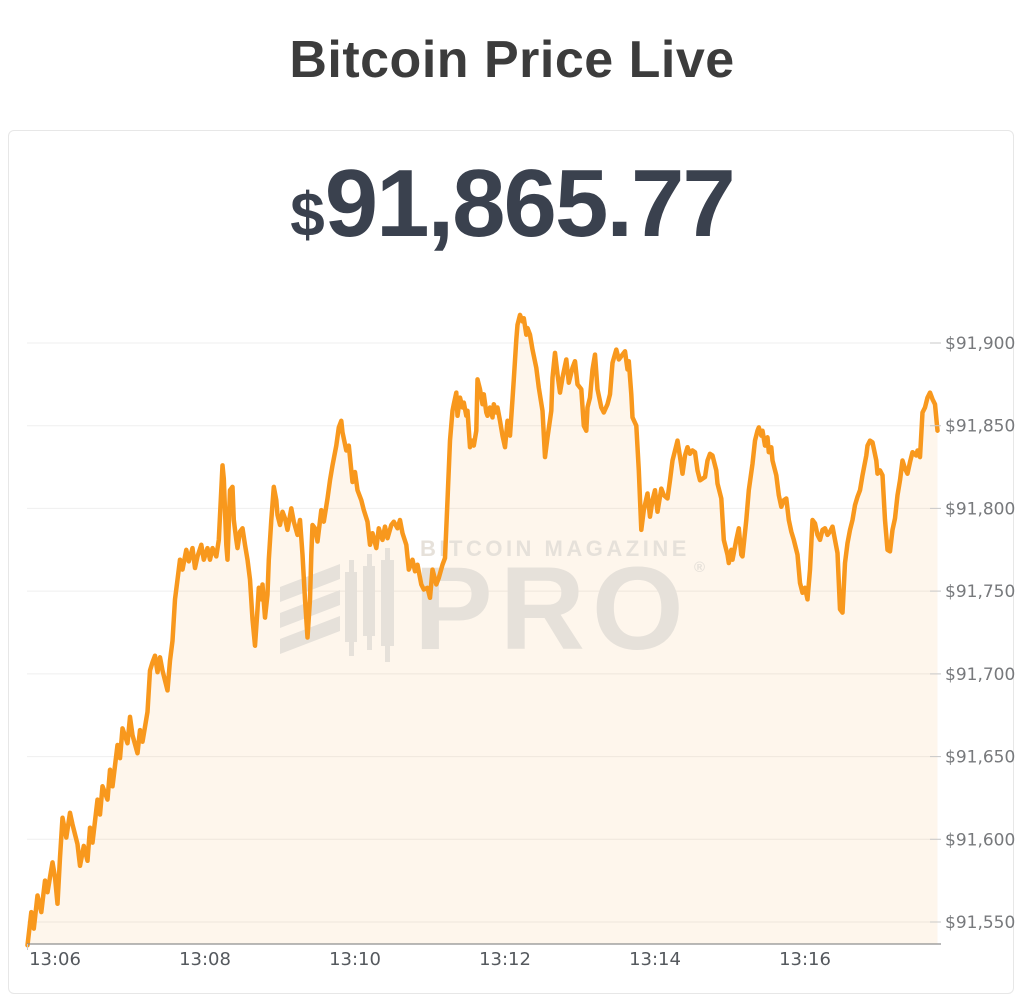  Describe the element at coordinates (530, 203) in the screenshot. I see `price-value: 91,865.77` at that location.